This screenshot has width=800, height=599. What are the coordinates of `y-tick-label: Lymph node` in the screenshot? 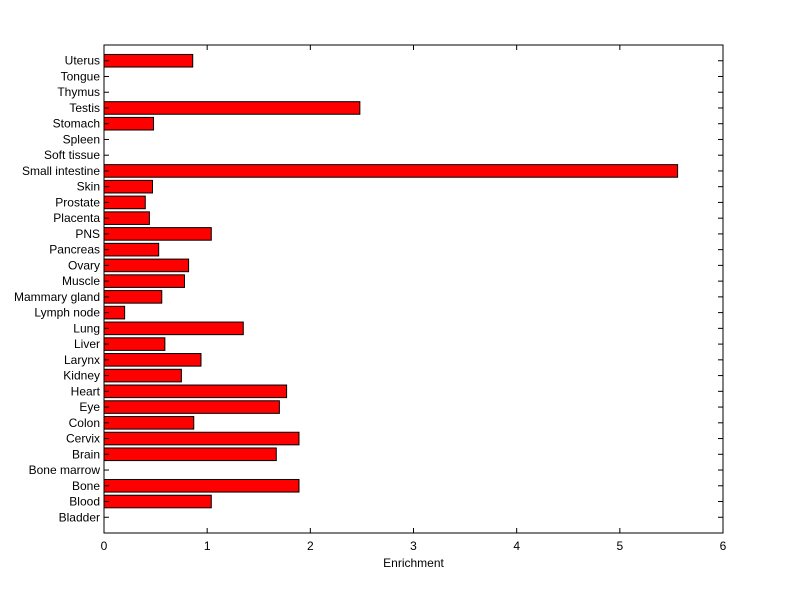 It's located at (67, 313).